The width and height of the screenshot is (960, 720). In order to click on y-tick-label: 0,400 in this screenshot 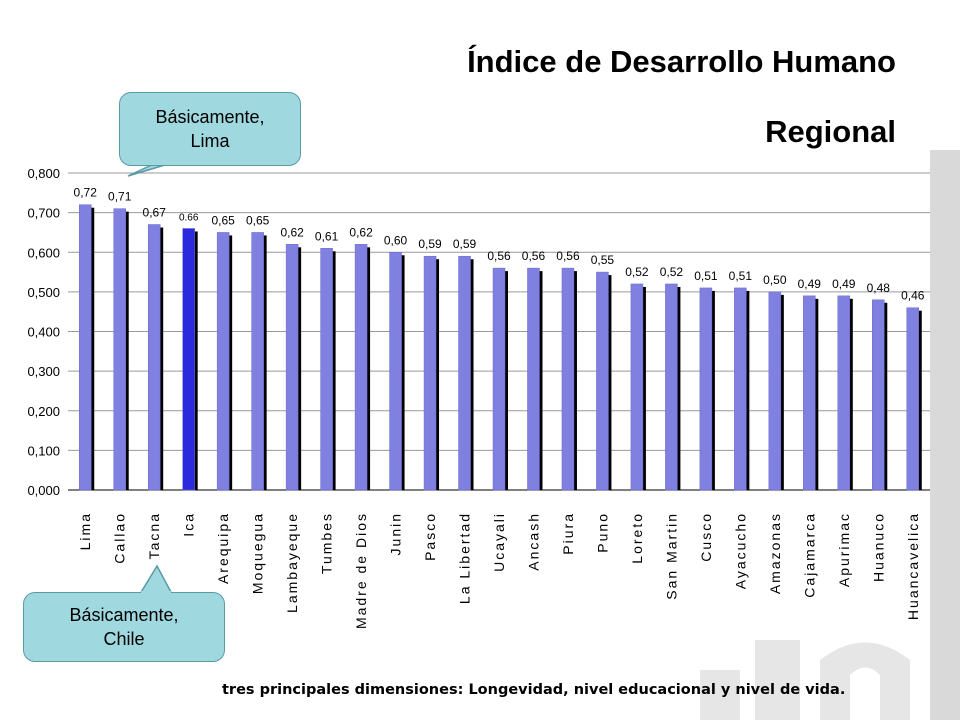, I will do `click(43, 332)`.